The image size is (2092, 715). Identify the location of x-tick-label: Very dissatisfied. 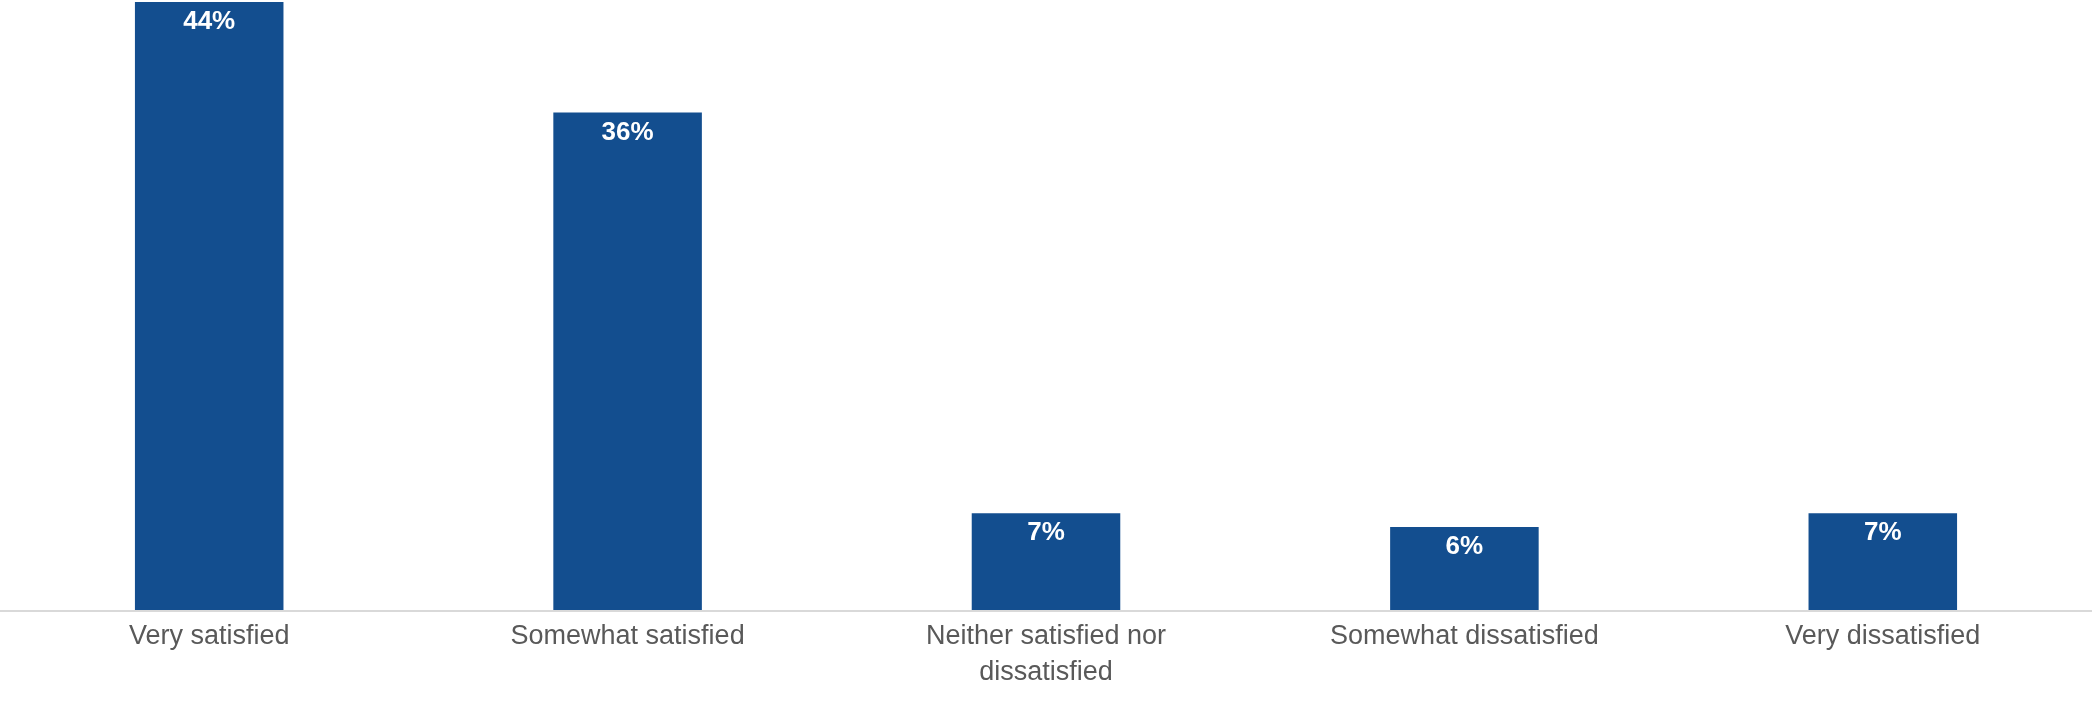
(1883, 635).